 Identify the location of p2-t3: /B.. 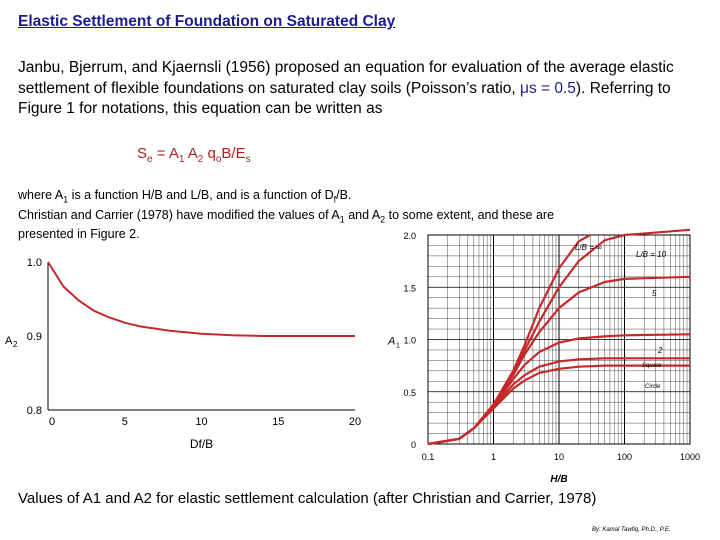
(344, 195).